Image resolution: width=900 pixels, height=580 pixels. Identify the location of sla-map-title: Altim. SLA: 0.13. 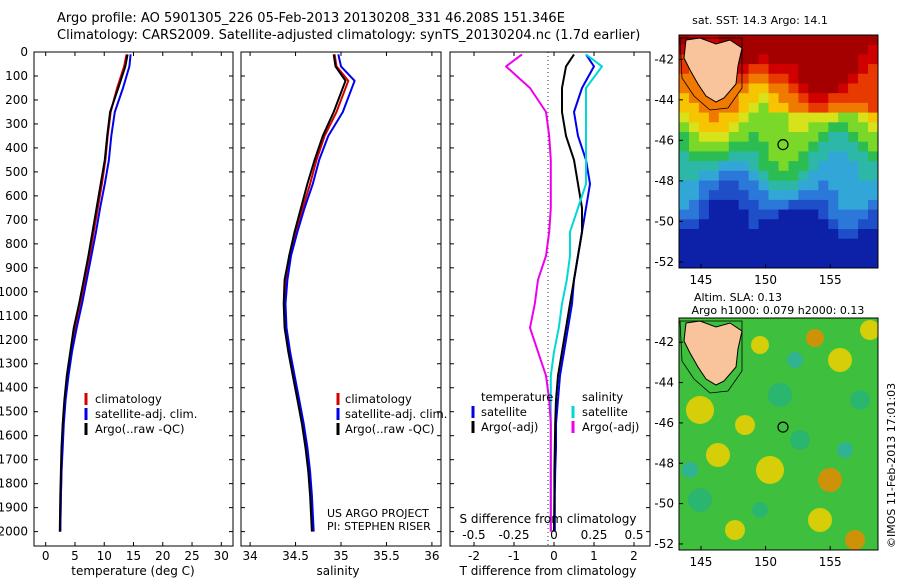
(738, 297).